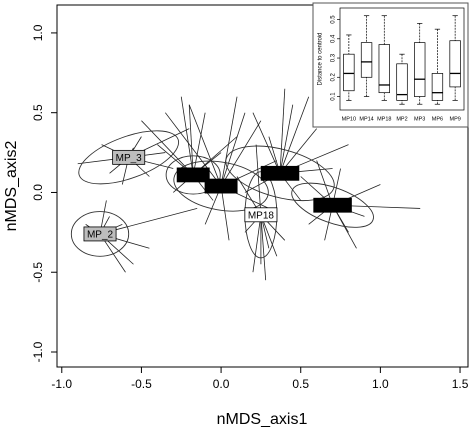  What do you see at coordinates (11, 186) in the screenshot?
I see `y-axis-label: nMDS_axis2` at bounding box center [11, 186].